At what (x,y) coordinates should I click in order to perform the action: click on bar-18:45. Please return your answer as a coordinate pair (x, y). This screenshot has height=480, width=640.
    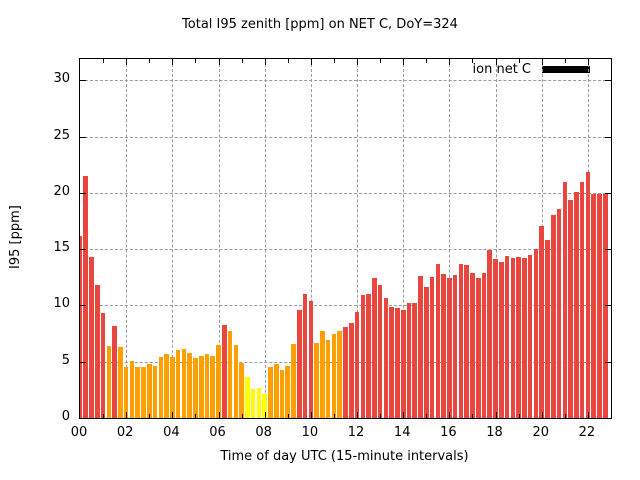
    Looking at the image, I should click on (513, 338).